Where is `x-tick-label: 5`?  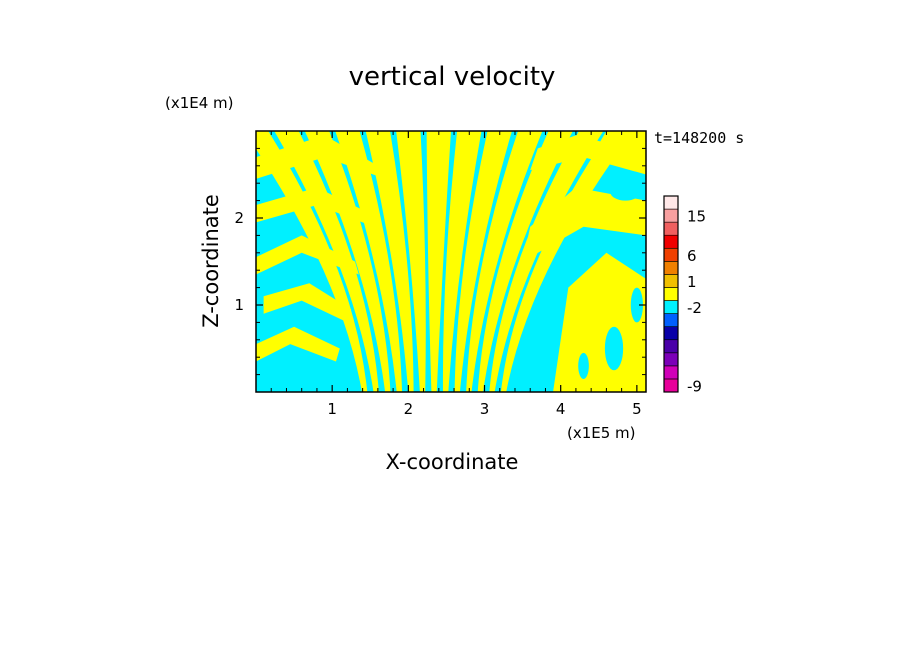 x-tick-label: 5 is located at coordinates (637, 409).